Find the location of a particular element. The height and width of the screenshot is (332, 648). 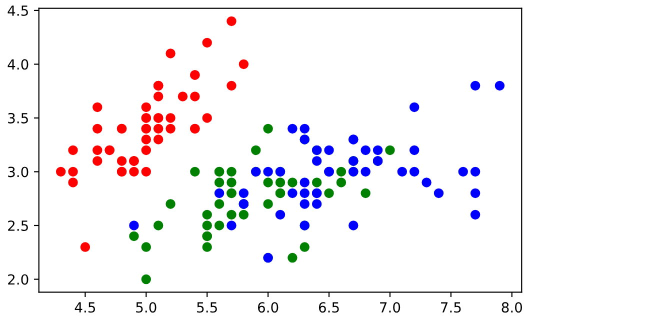

x-tick-label: 4.5 is located at coordinates (85, 307).